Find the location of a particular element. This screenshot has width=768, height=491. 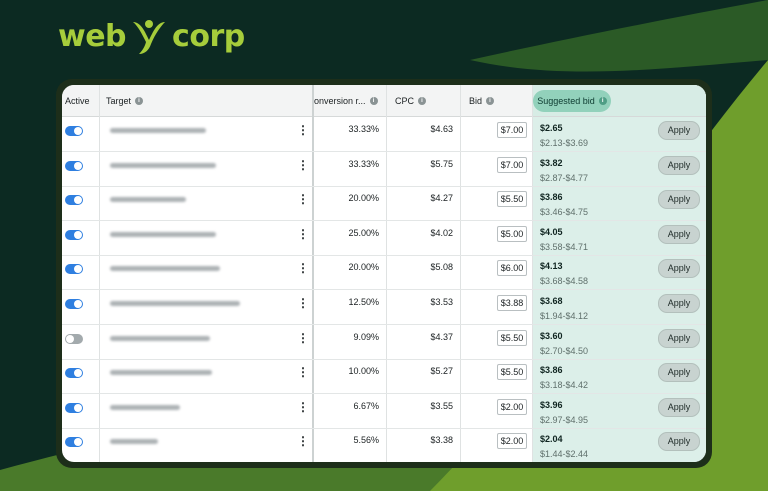

header-target: Target i is located at coordinates (125, 100).